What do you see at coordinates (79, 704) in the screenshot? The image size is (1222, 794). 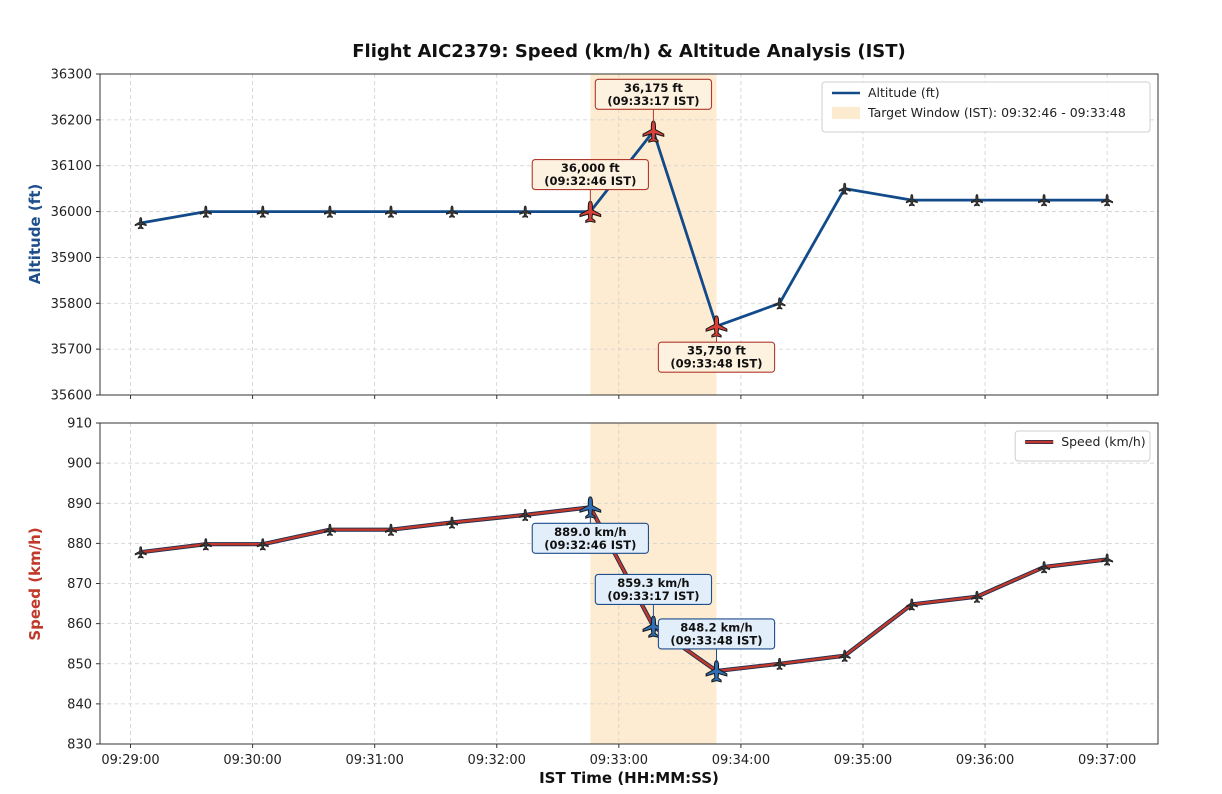 I see `speed-ytick-label: 840` at bounding box center [79, 704].